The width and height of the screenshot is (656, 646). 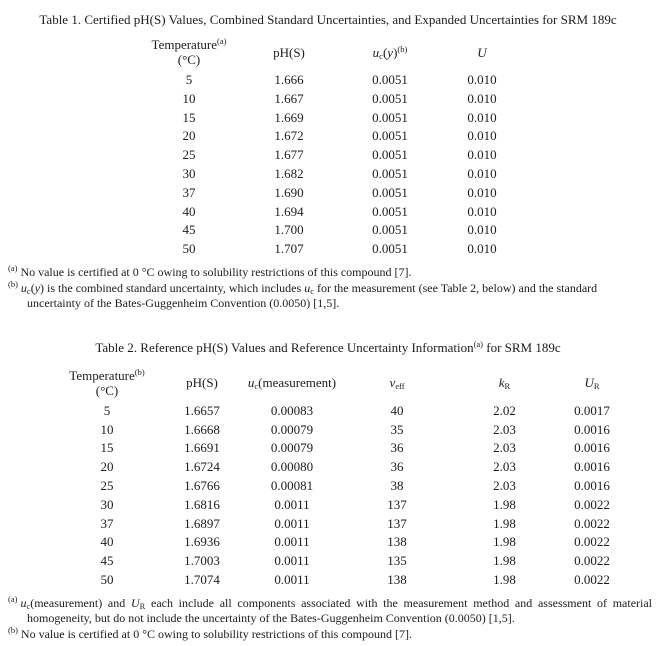 I want to click on table-row: 40 1.694 0.0051 0.010, so click(x=332, y=212).